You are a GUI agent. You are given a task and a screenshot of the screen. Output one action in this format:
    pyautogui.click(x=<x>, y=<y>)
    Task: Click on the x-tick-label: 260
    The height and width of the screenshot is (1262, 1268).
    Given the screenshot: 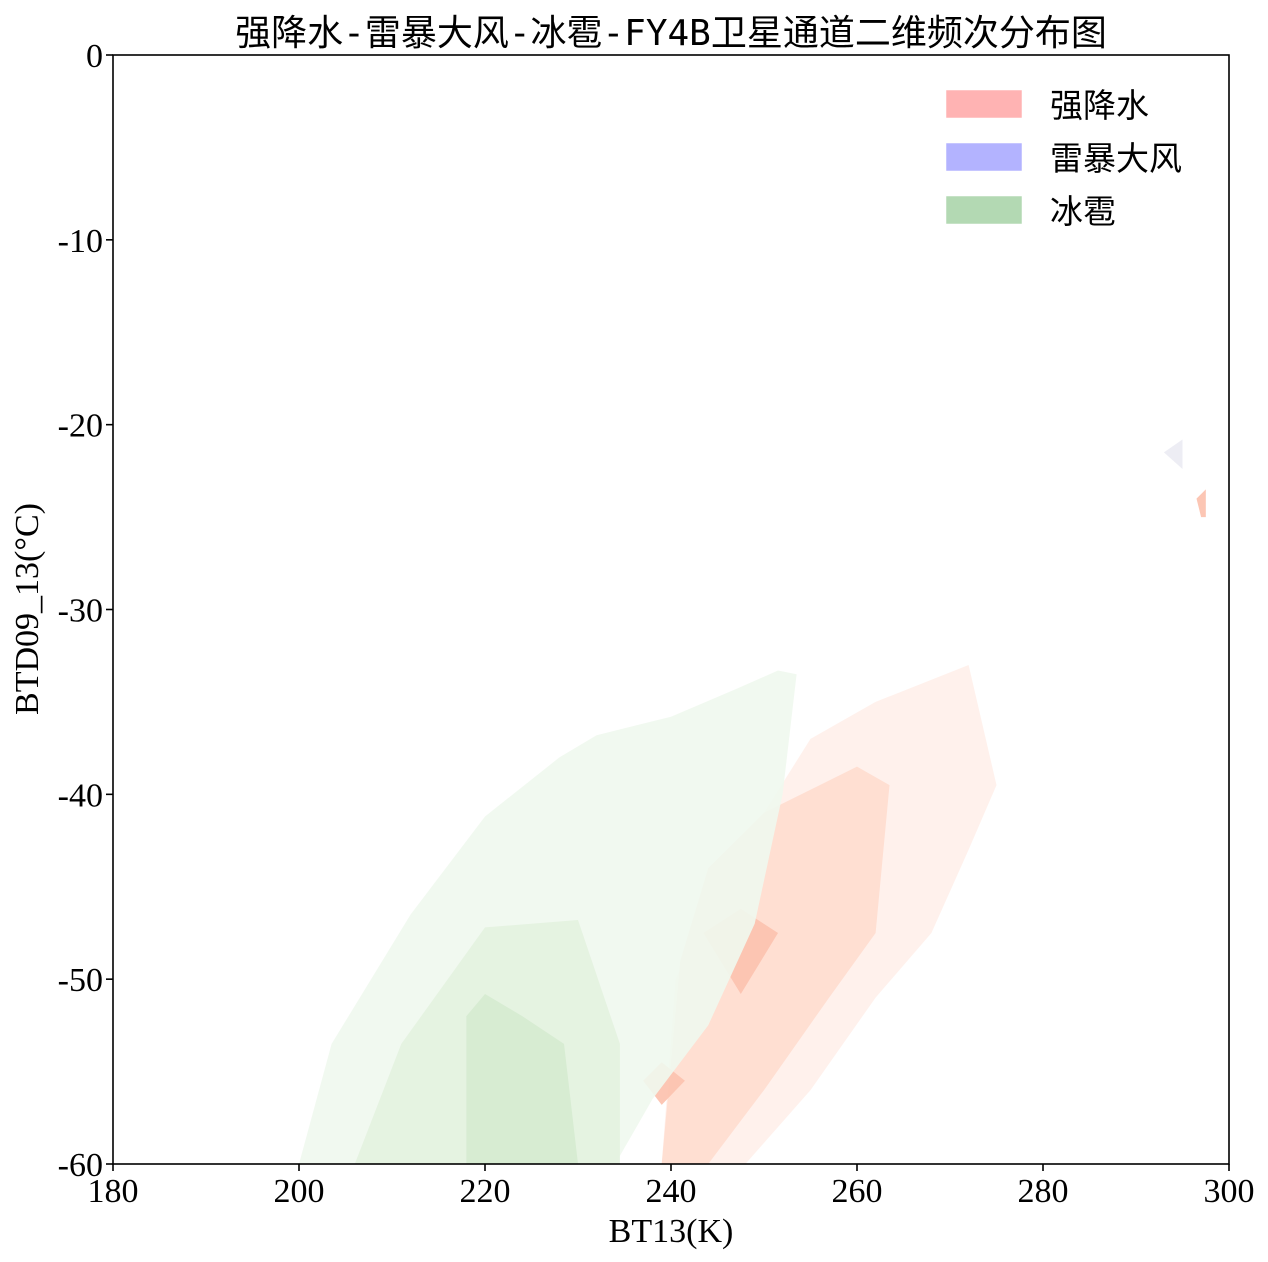 What is the action you would take?
    pyautogui.click(x=857, y=1191)
    